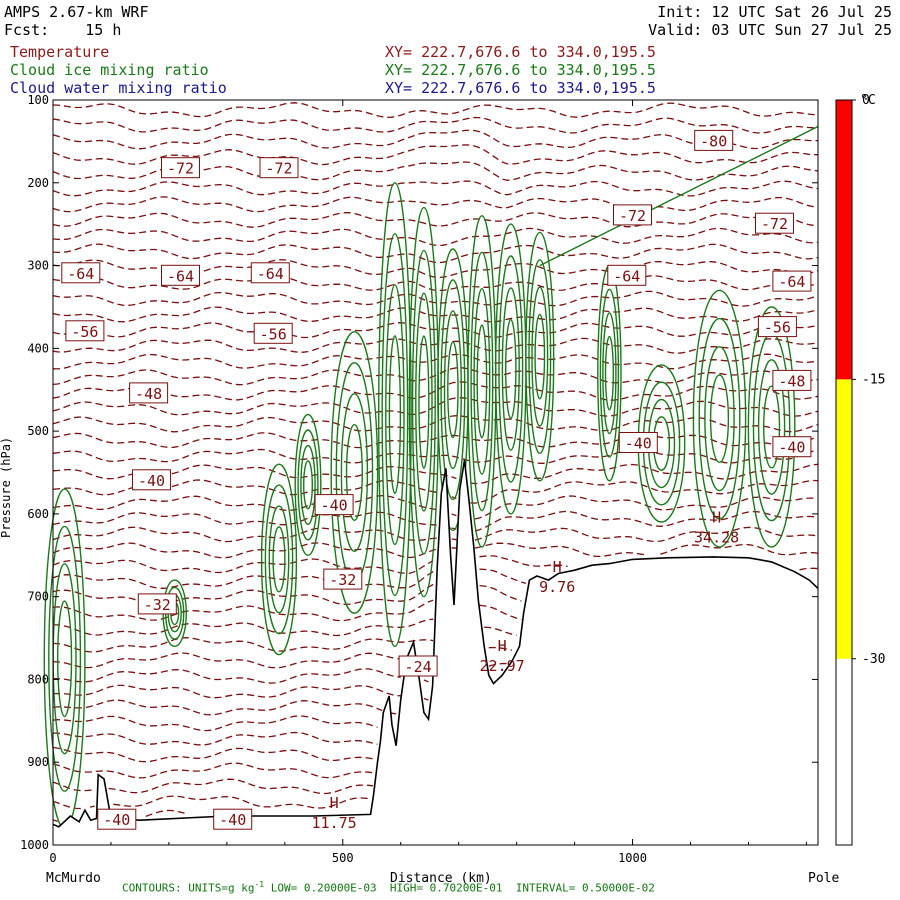  I want to click on colorbar: 0 -15 -30, so click(860, 469).